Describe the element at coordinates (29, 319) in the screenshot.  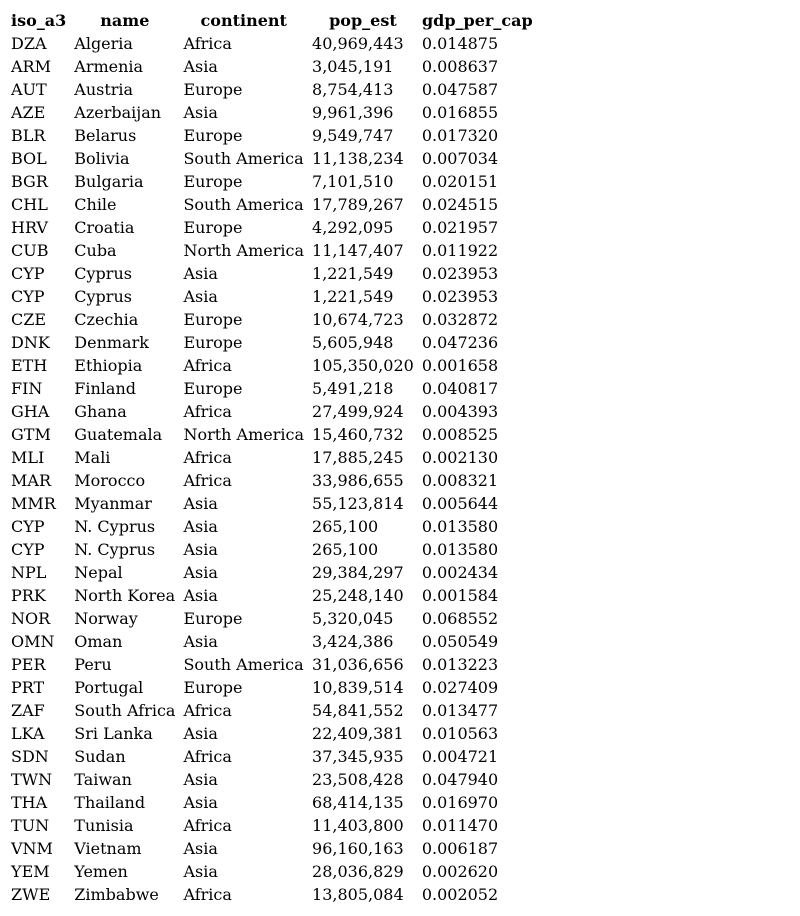
I see `cell-iso-a3: CZE` at that location.